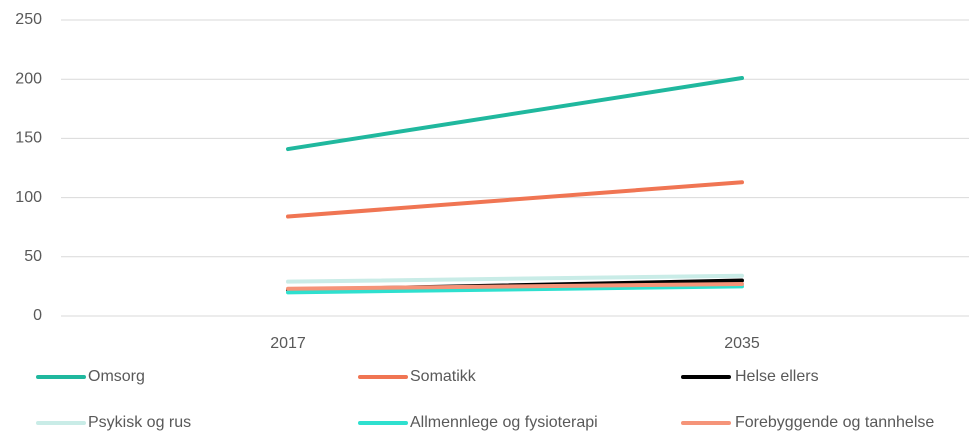 The image size is (973, 433). I want to click on legend-label: Psykisk og rus, so click(139, 422).